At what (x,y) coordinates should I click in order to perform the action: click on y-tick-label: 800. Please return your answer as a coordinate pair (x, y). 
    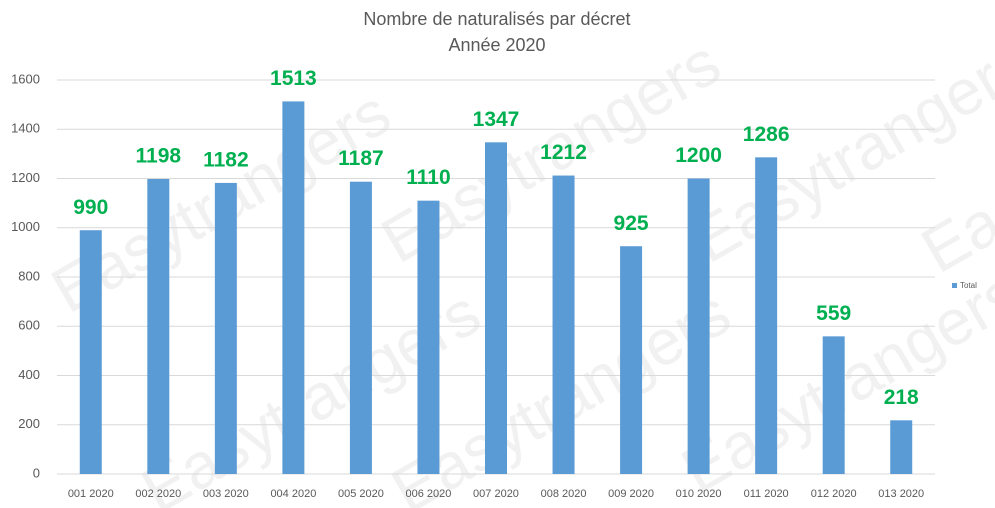
    Looking at the image, I should click on (29, 275).